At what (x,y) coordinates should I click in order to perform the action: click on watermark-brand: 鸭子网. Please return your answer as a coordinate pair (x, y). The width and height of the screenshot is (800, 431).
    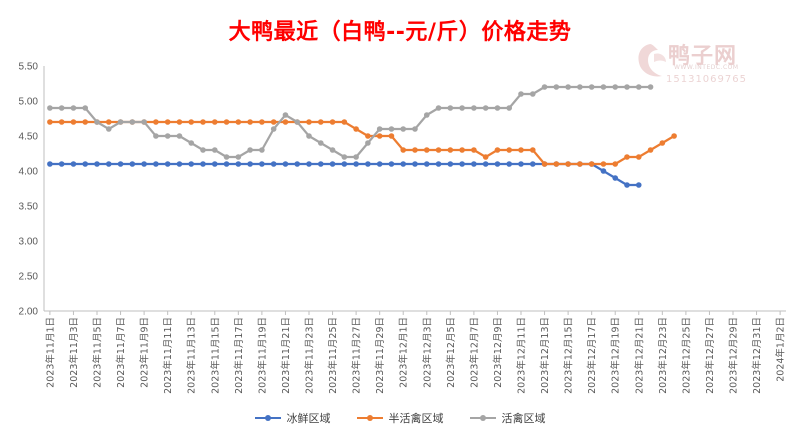
    Looking at the image, I should click on (703, 56).